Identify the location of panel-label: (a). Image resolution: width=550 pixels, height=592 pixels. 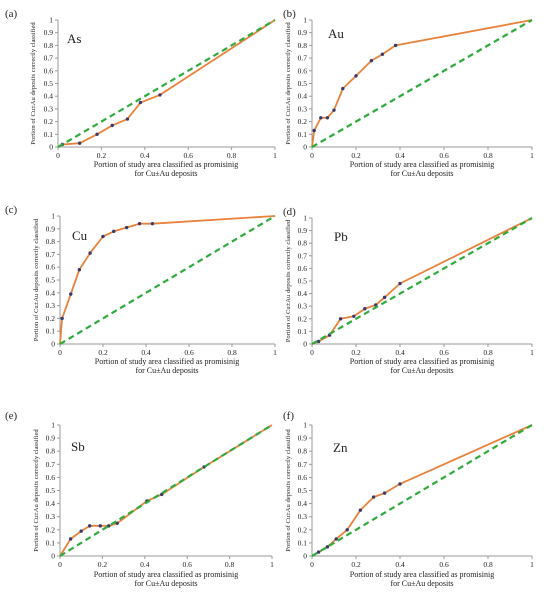
(11, 14).